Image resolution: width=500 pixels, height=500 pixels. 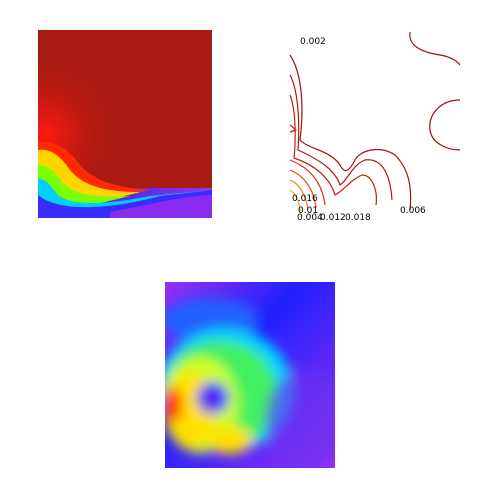 I want to click on contour-panel: 0.002 0.016 0.01 0.004 0.012 0.018 0.006, so click(x=375, y=127).